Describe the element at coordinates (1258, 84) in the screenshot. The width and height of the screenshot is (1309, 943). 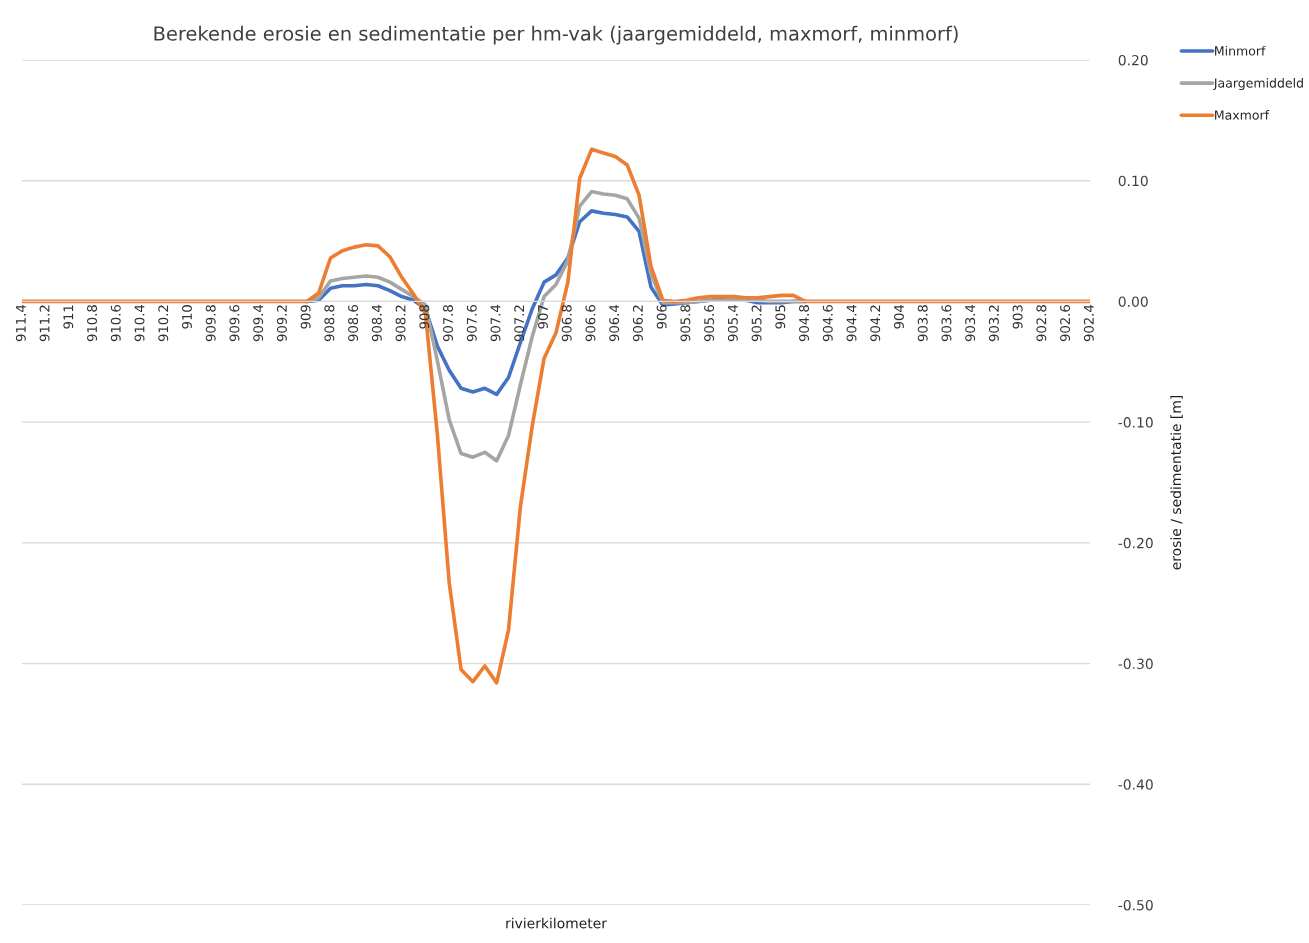
I see `legend-label: Jaargemiddeld` at that location.